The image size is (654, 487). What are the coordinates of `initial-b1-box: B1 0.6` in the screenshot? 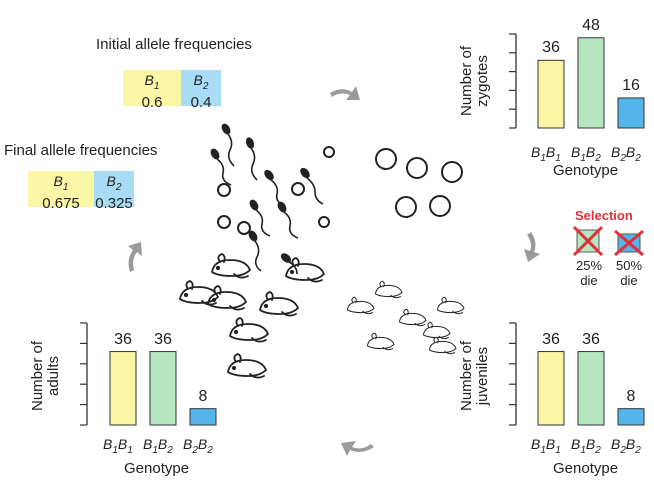 It's located at (152, 90).